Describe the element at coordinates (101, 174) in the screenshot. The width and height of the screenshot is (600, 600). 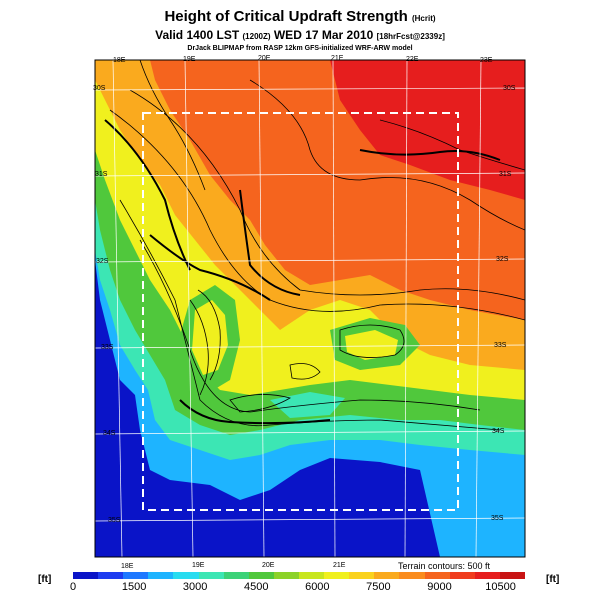
I see `lat-label-left-31s: 31S` at that location.